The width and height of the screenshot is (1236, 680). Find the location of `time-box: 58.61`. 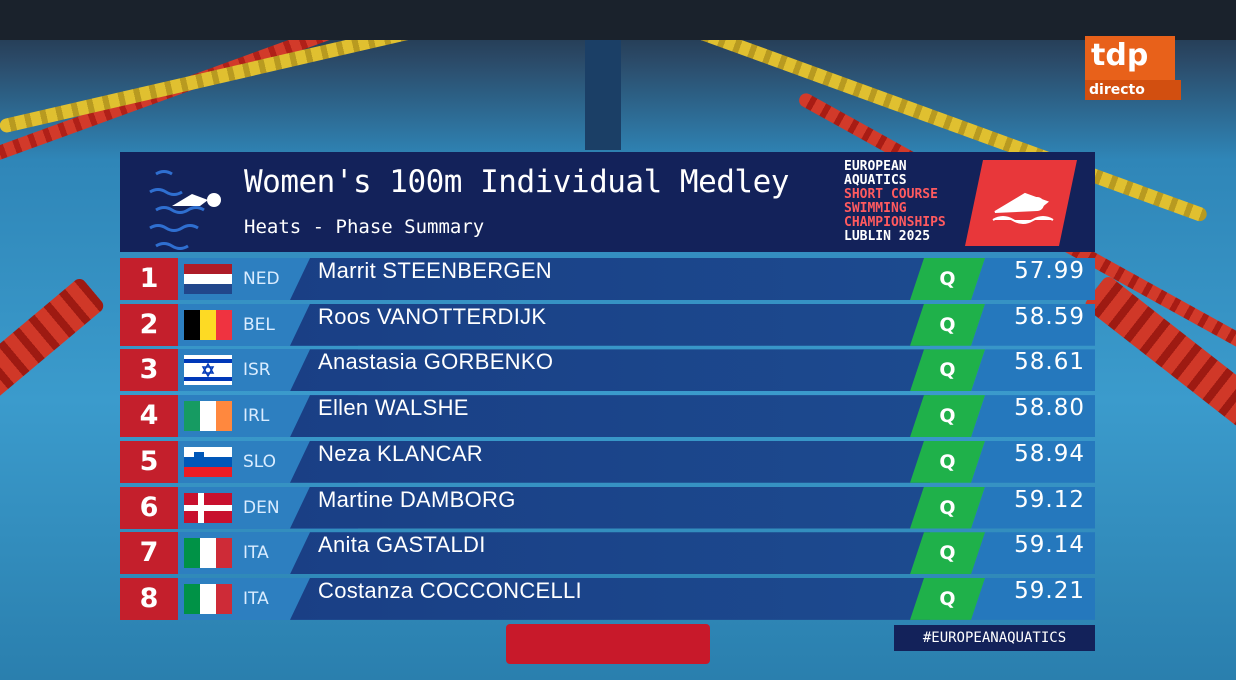

time-box: 58.61 is located at coordinates (1033, 370).